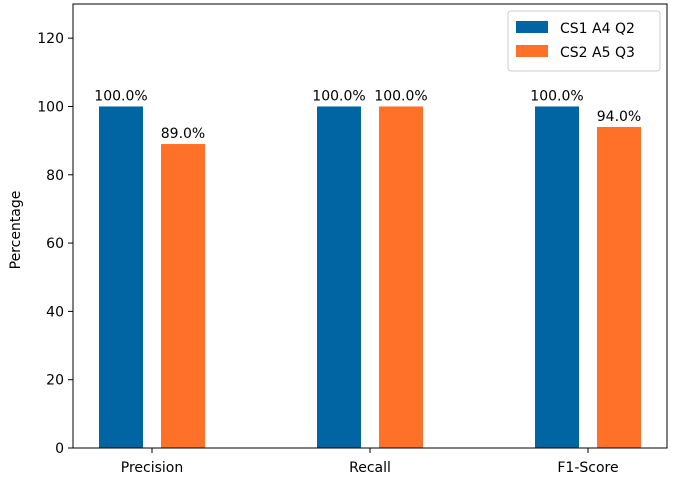 Image resolution: width=675 pixels, height=479 pixels. I want to click on x-tick-label: Precision, so click(152, 468).